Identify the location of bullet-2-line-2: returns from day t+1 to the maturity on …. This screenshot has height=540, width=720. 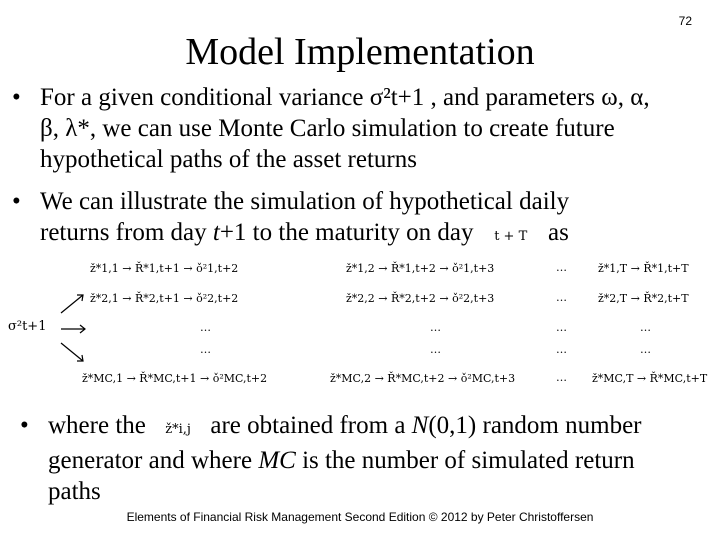
(380, 234).